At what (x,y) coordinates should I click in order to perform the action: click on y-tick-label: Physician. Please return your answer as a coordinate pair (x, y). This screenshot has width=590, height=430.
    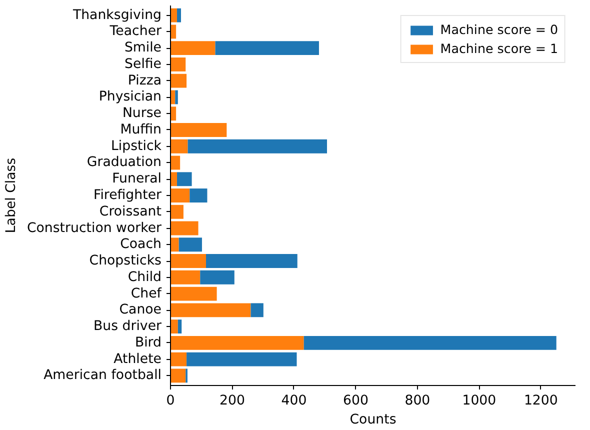
    Looking at the image, I should click on (130, 97).